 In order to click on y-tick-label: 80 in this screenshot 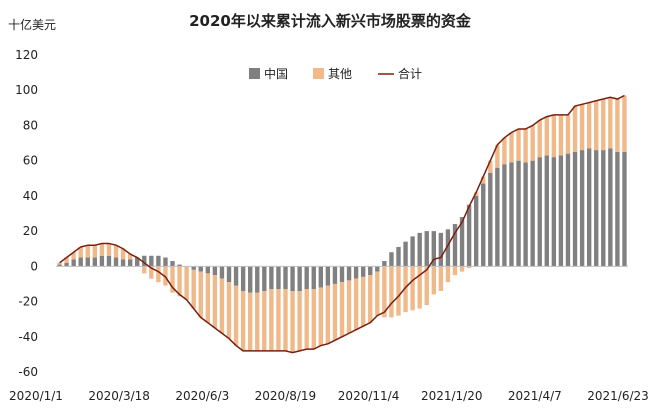, I will do `click(30, 125)`.